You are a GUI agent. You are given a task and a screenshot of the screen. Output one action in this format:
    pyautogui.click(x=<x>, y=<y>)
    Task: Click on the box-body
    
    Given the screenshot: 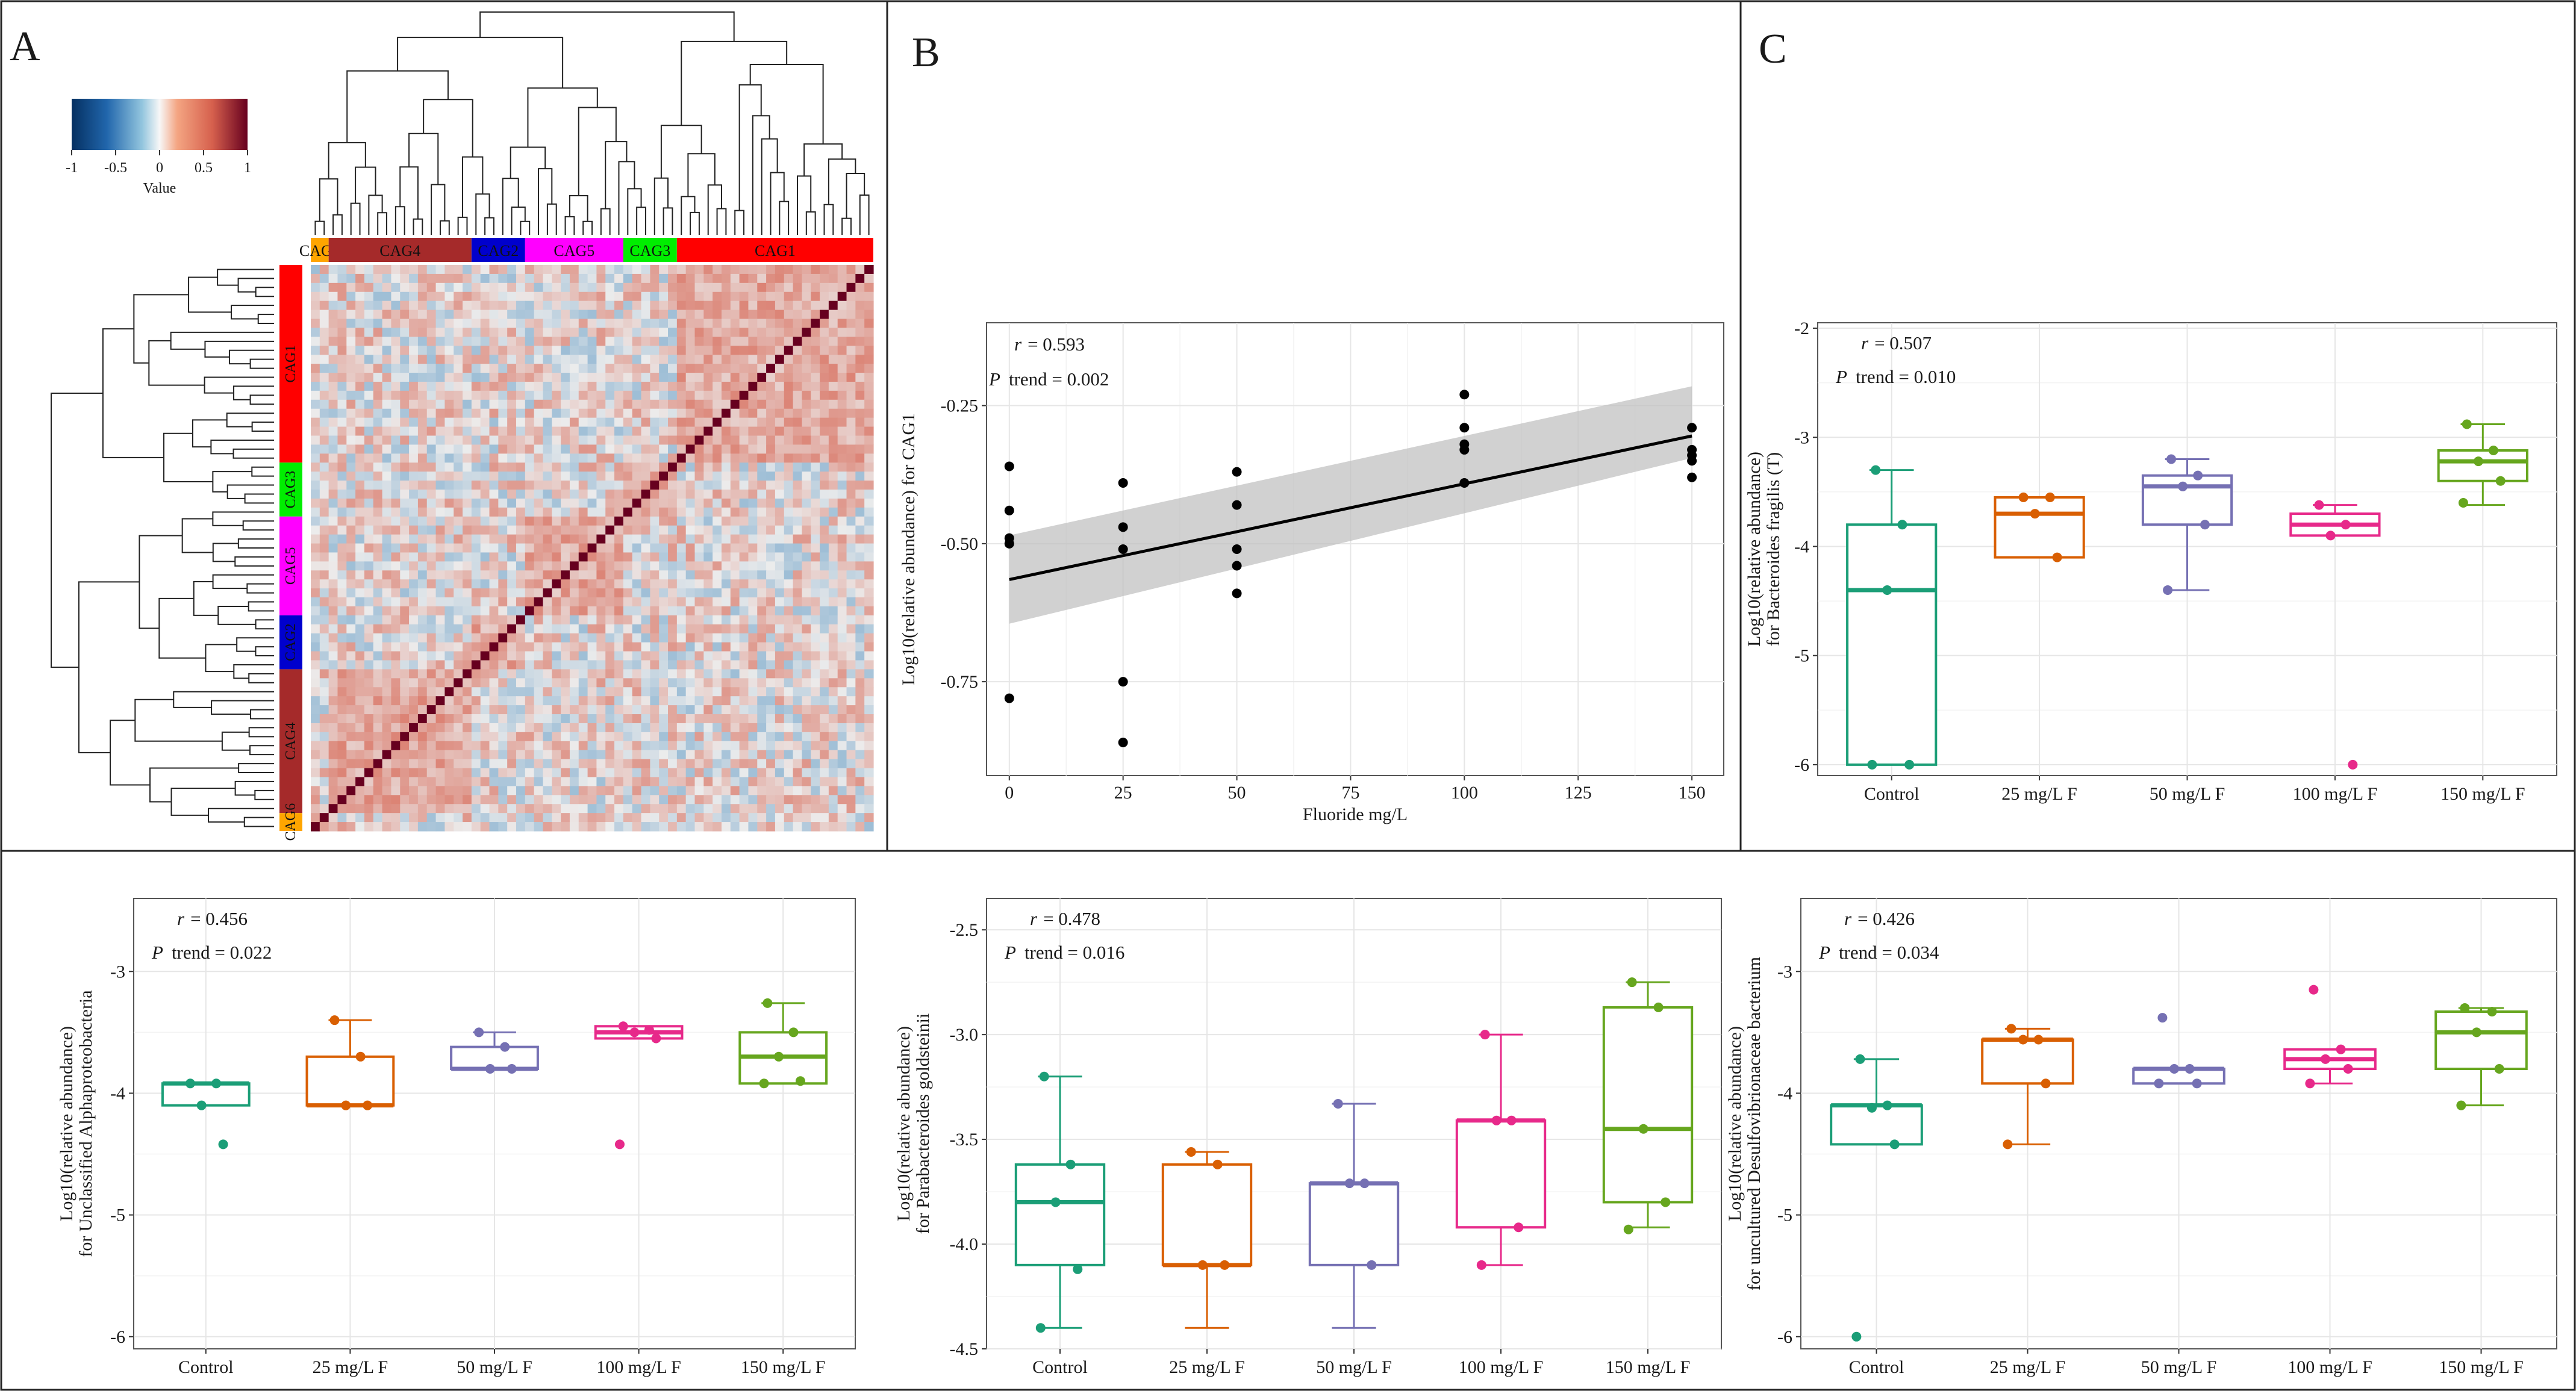 What is the action you would take?
    pyautogui.click(x=2039, y=527)
    